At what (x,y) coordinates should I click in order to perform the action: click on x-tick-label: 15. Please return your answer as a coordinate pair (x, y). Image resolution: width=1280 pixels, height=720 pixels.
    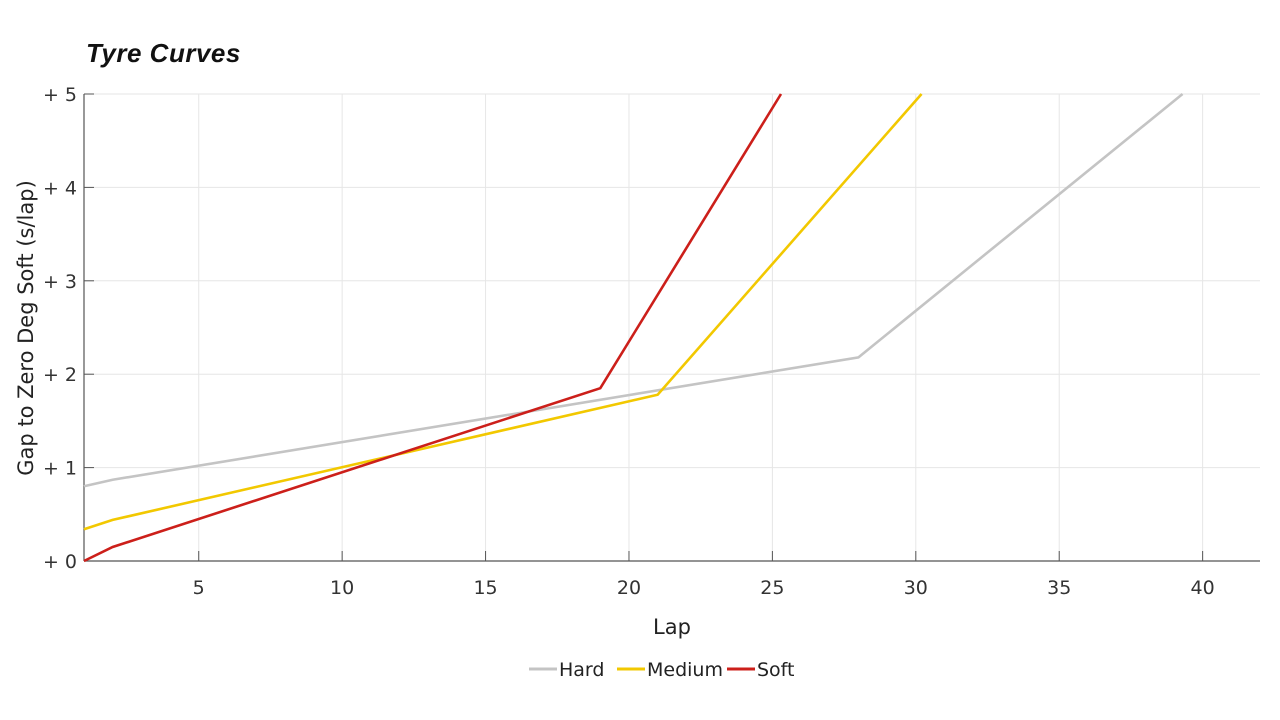
    Looking at the image, I should click on (485, 588).